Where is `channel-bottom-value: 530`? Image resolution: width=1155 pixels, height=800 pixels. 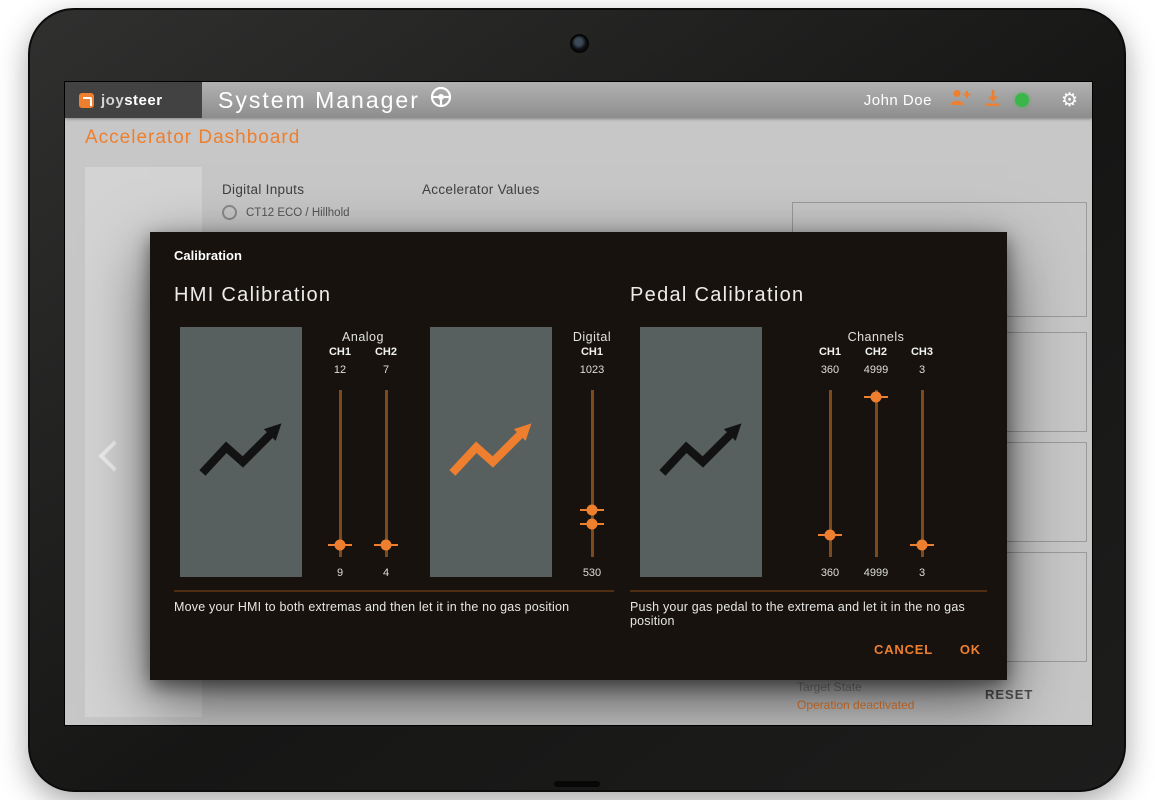 channel-bottom-value: 530 is located at coordinates (592, 573).